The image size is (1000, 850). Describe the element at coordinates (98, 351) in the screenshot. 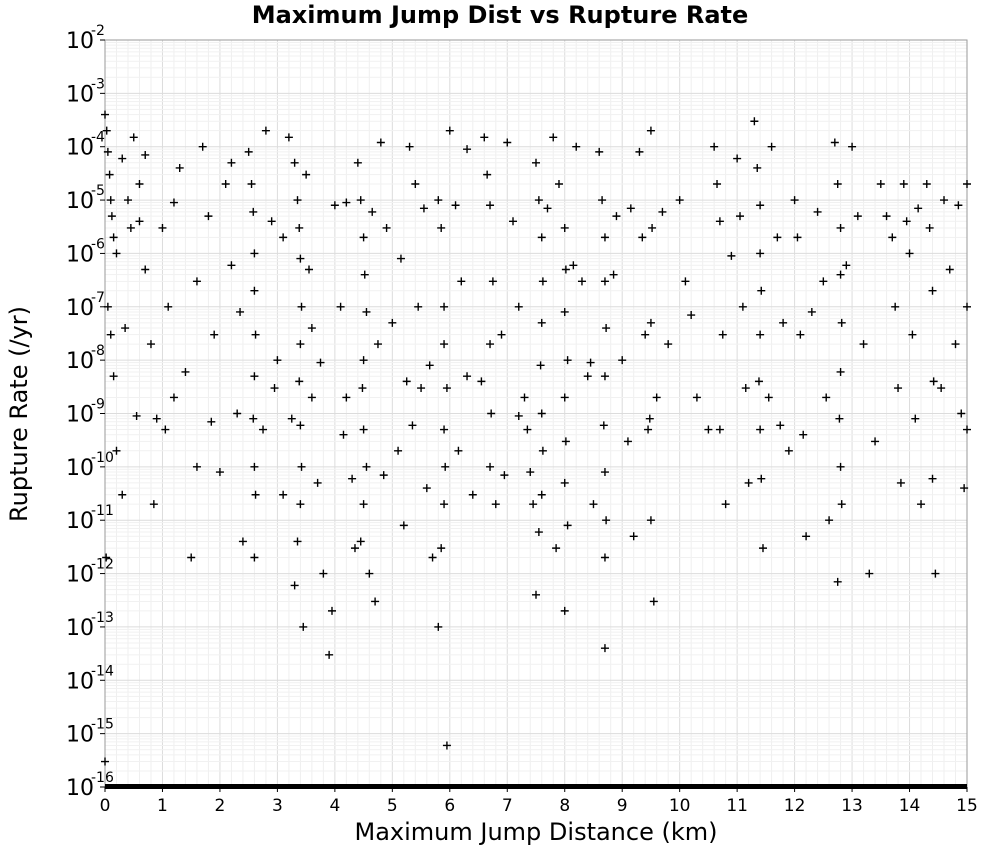

I see `y-tick-label-exponent: -8` at that location.